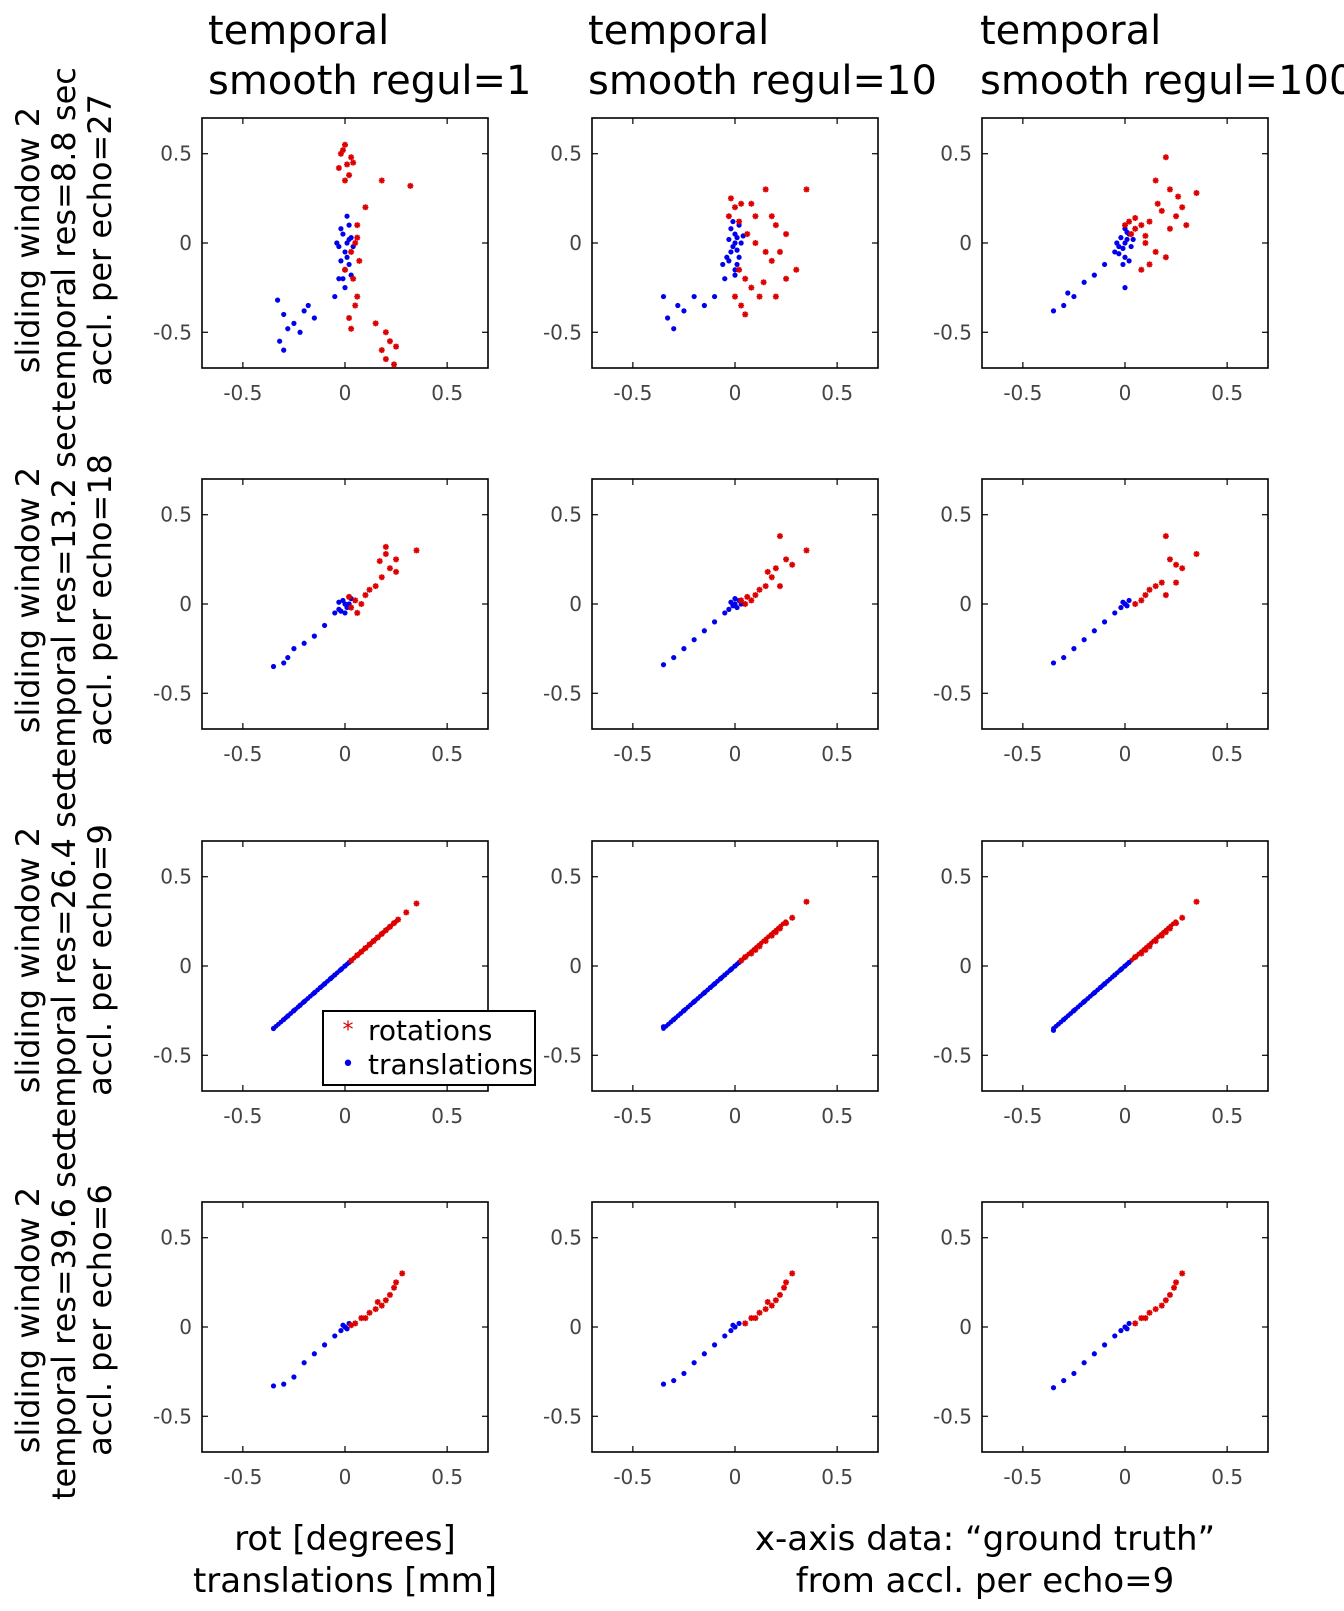  Describe the element at coordinates (370, 81) in the screenshot. I see `column-title-1-line2: smooth regul=1` at that location.